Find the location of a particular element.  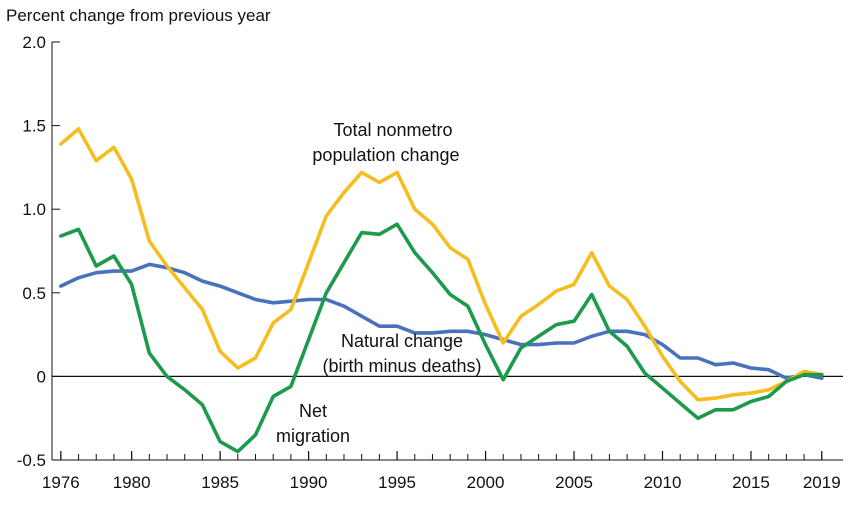

annotation-net-line2: migration is located at coordinates (313, 436).